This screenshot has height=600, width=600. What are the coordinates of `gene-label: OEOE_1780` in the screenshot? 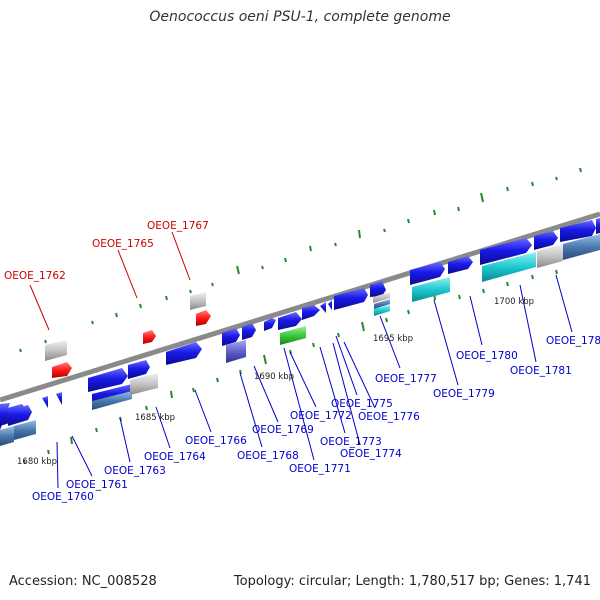 It's located at (487, 356).